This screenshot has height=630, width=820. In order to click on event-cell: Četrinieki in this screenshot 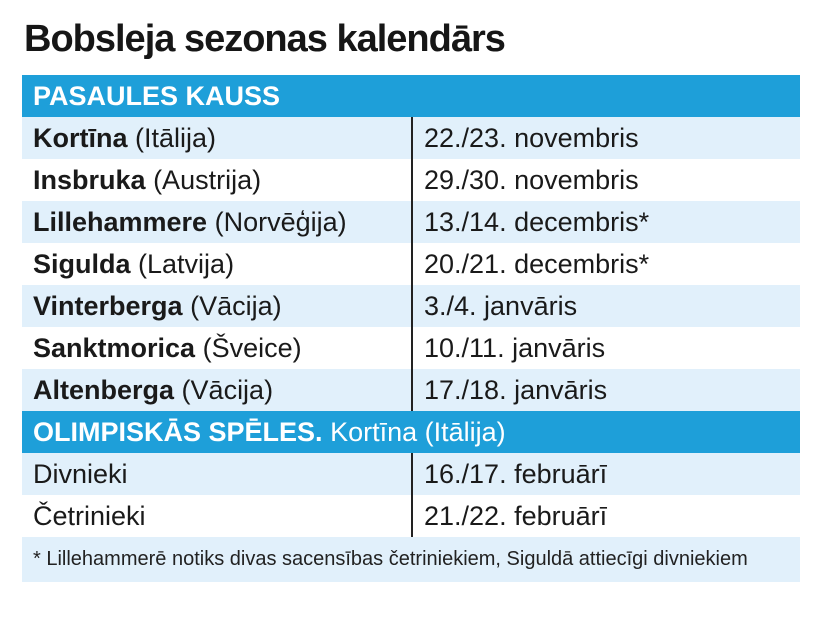, I will do `click(89, 516)`.